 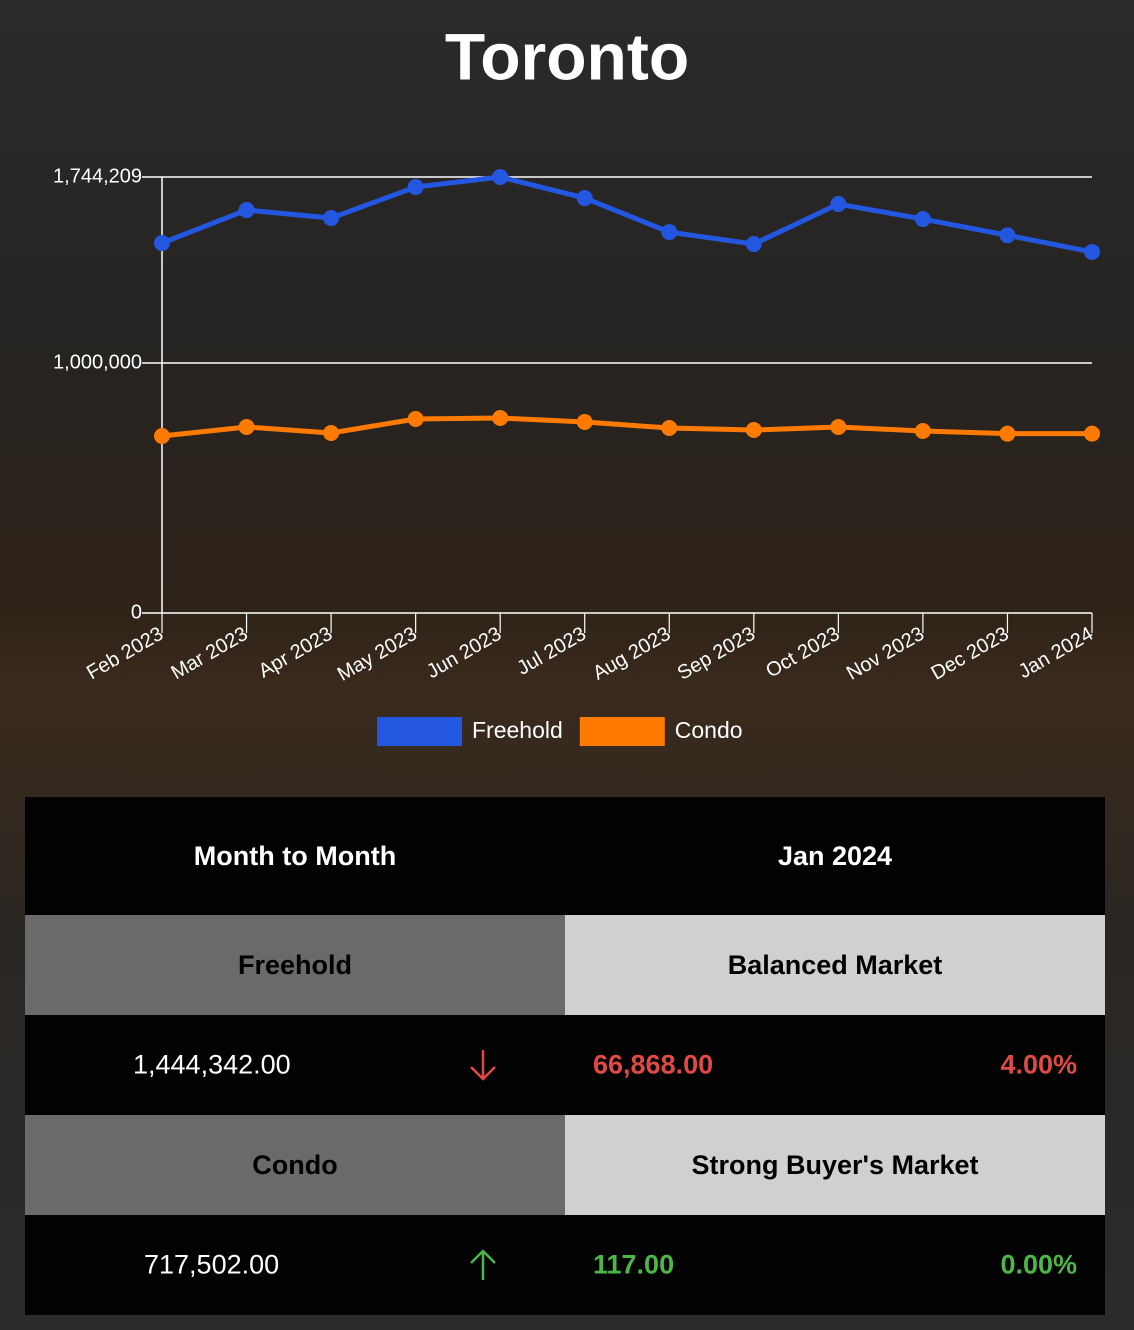 I want to click on market-status: Balanced Market, so click(x=835, y=965).